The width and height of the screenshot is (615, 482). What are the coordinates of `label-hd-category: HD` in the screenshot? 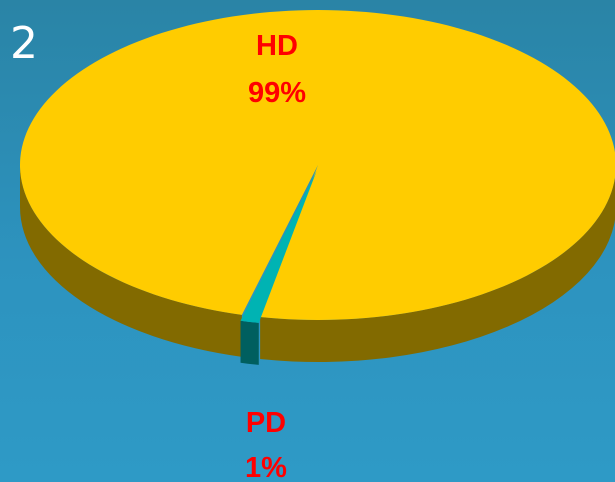 It's located at (277, 46).